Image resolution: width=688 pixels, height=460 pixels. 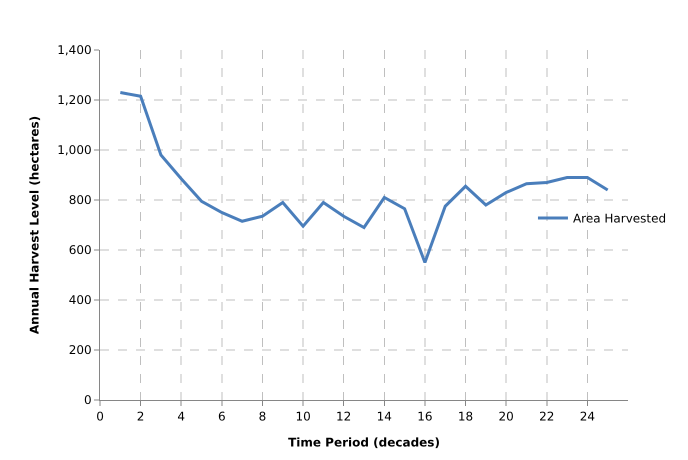 What do you see at coordinates (466, 416) in the screenshot?
I see `x-tick-label: 18` at bounding box center [466, 416].